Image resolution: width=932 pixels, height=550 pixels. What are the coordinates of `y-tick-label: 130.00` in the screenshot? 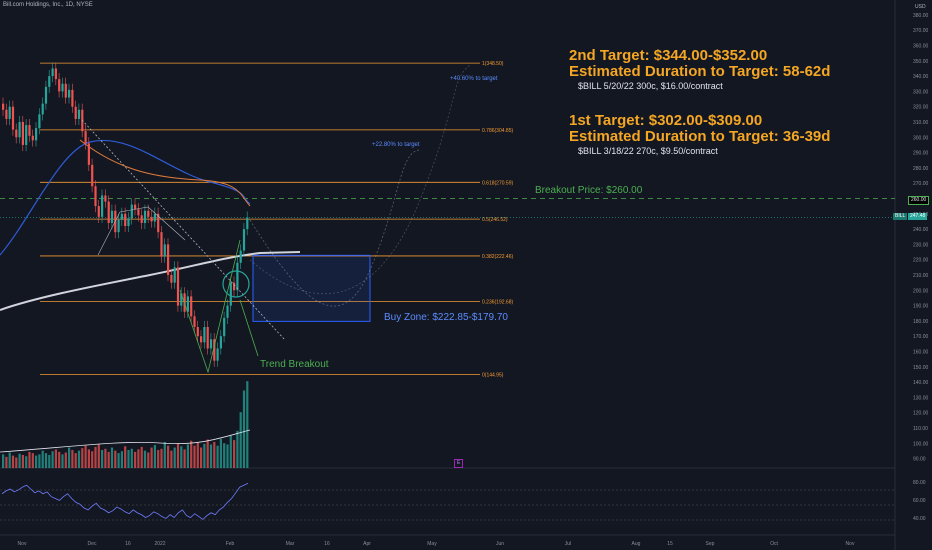 It's located at (921, 398).